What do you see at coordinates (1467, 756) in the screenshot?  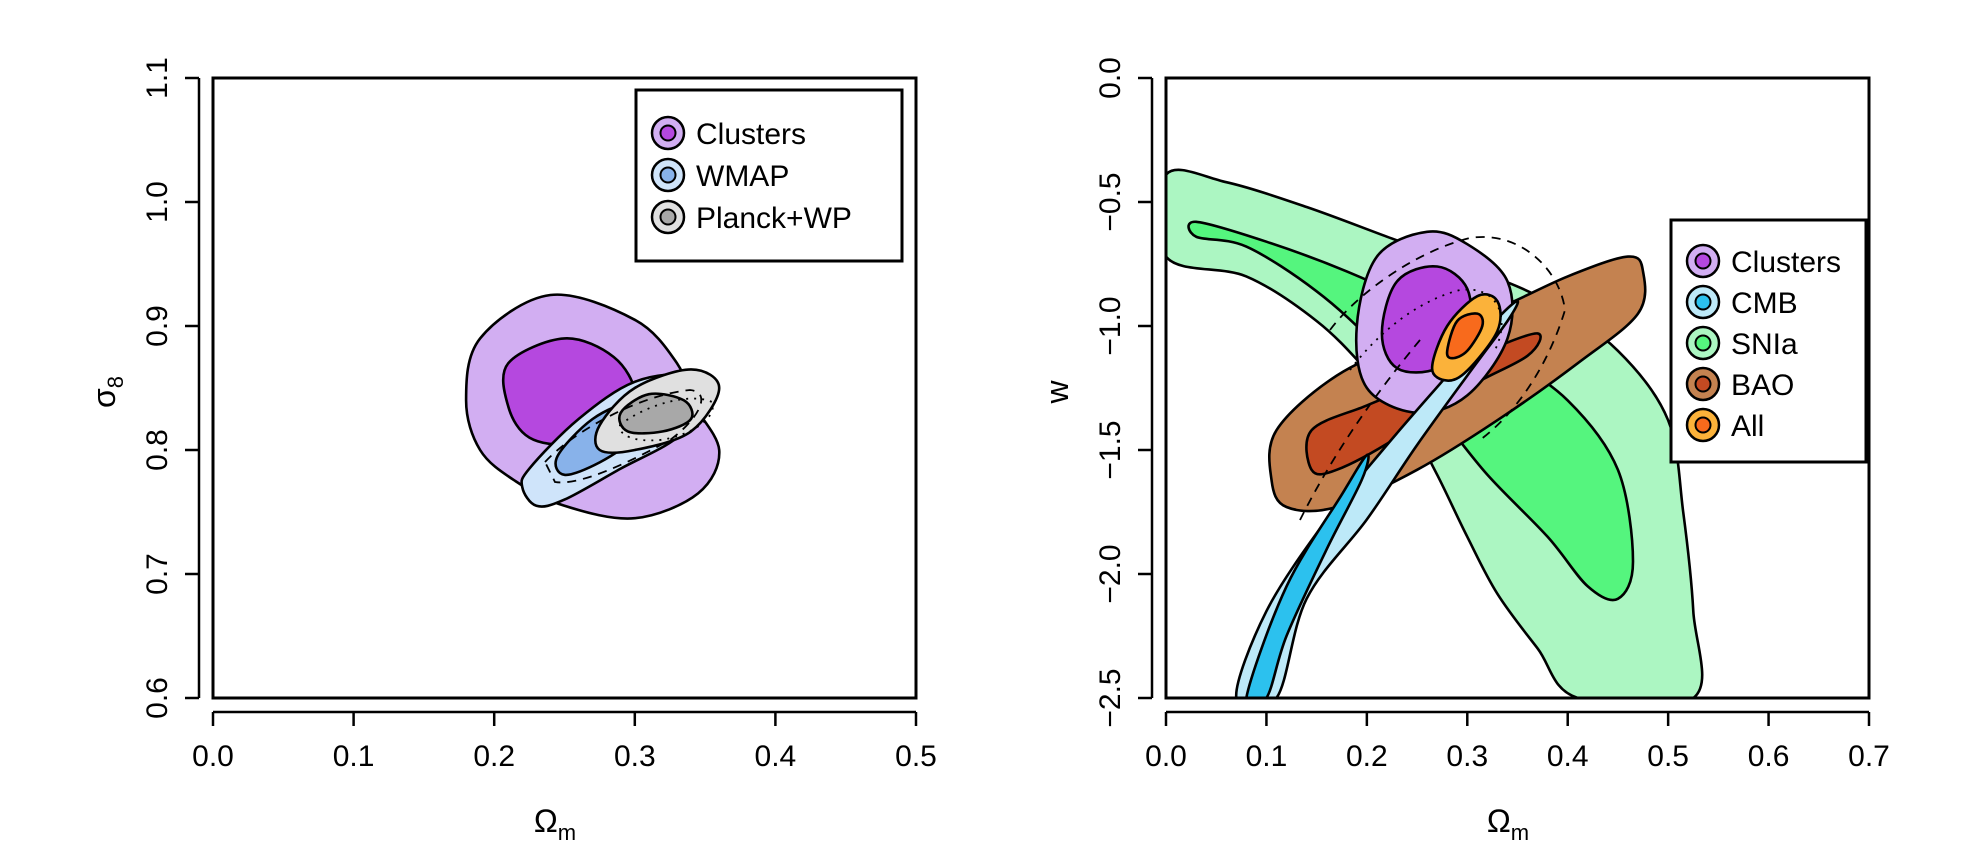 I see `right-x-tick-label: 0.3` at bounding box center [1467, 756].